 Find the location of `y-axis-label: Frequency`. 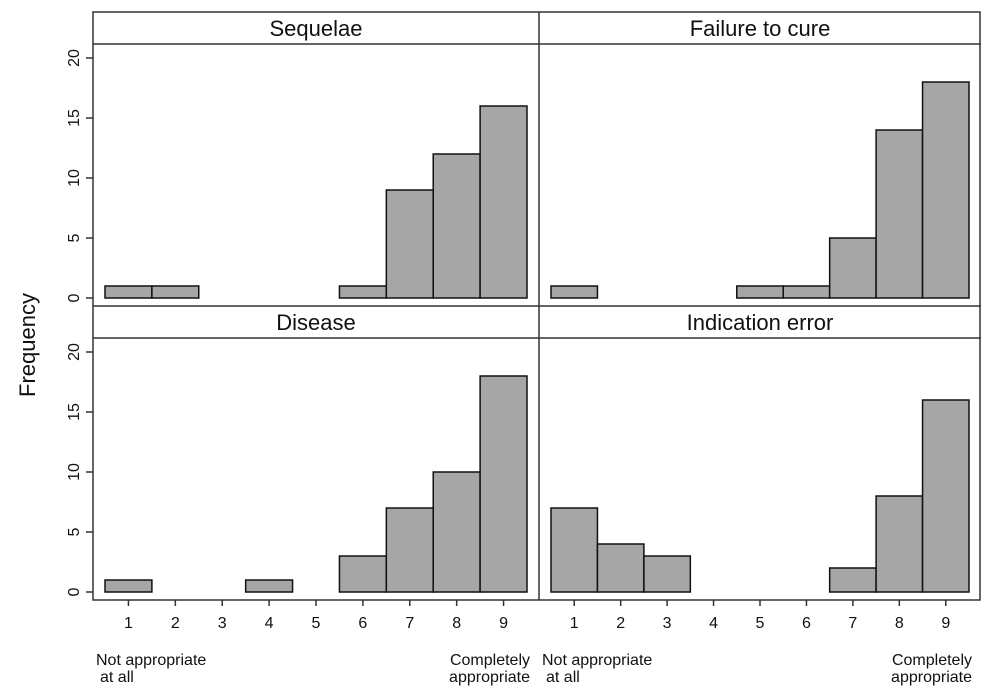

y-axis-label: Frequency is located at coordinates (27, 345).